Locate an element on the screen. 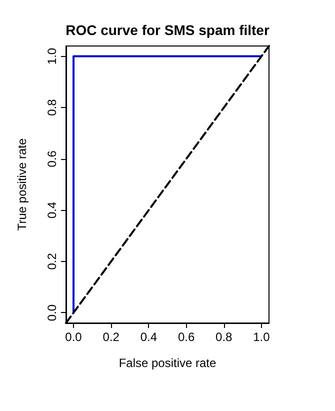 This screenshot has width=335, height=411. x-tick-label: 1.0 is located at coordinates (261, 337).